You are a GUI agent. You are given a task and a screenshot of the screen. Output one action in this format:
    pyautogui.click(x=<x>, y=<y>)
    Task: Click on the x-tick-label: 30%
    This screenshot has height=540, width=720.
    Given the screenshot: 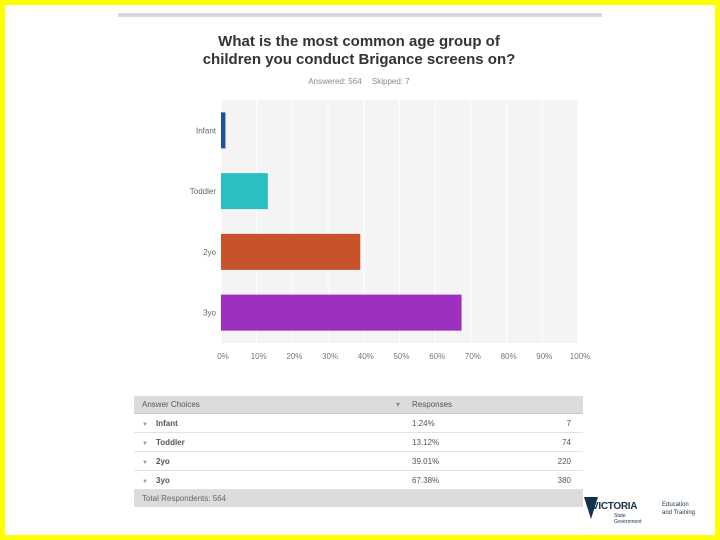 What is the action you would take?
    pyautogui.click(x=330, y=356)
    